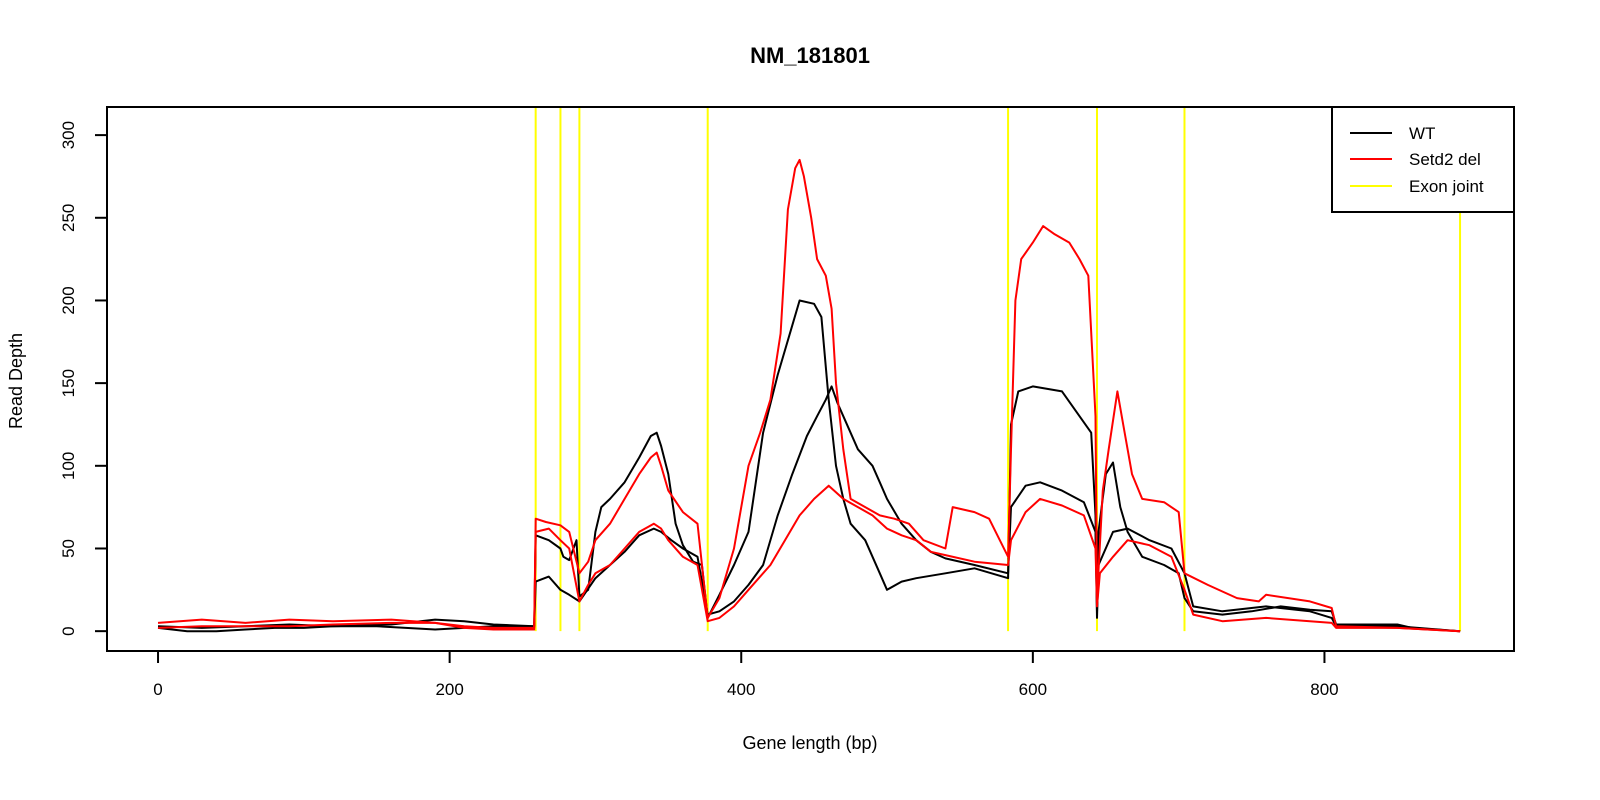 The image size is (1600, 800). What do you see at coordinates (1324, 689) in the screenshot?
I see `x-tick-label-800: 800` at bounding box center [1324, 689].